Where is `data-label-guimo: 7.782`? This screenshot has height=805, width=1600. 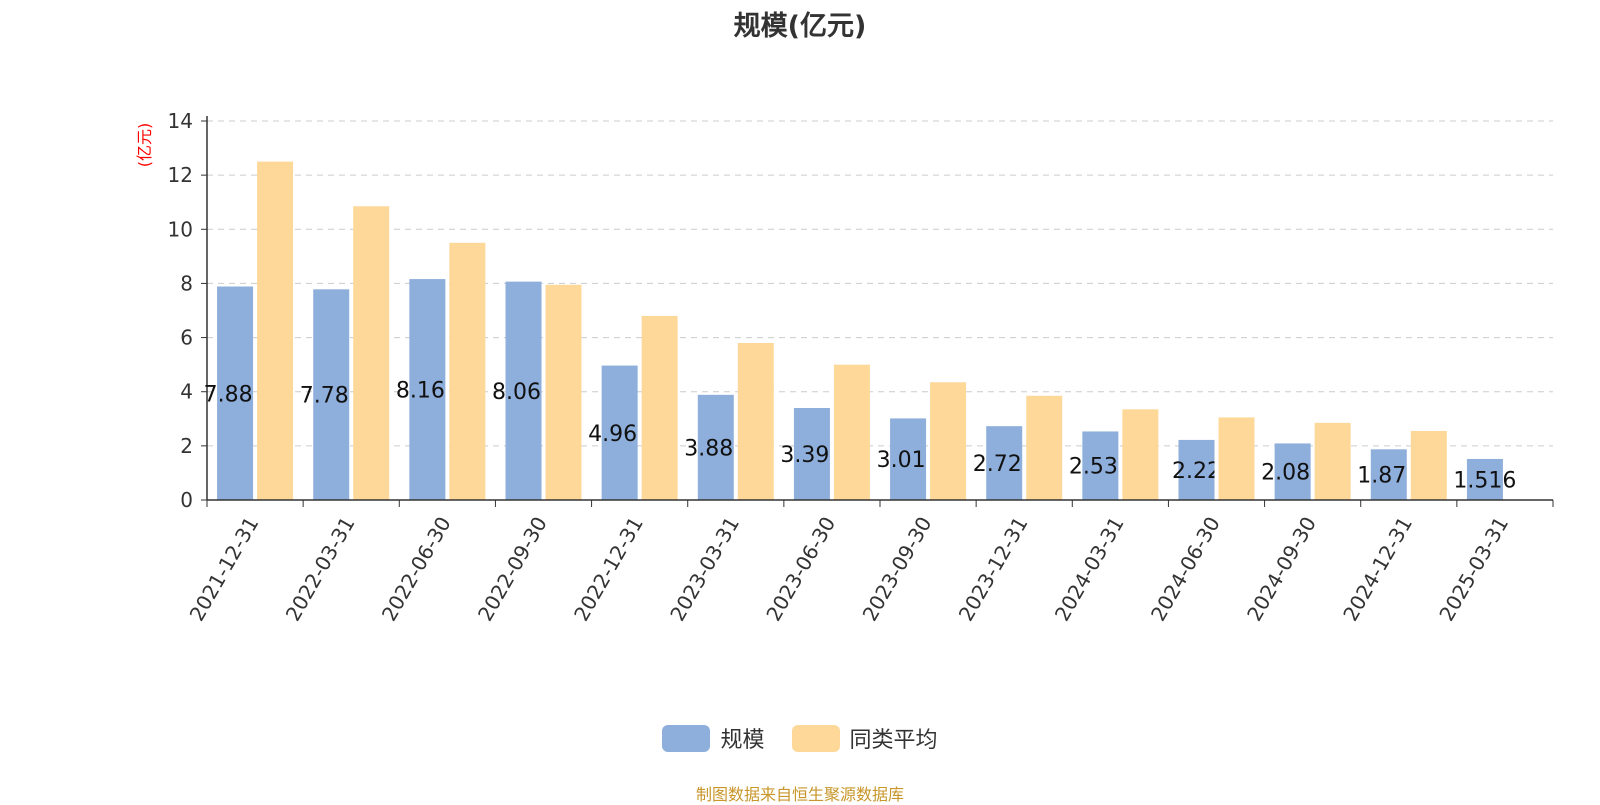 data-label-guimo: 7.782 is located at coordinates (331, 396).